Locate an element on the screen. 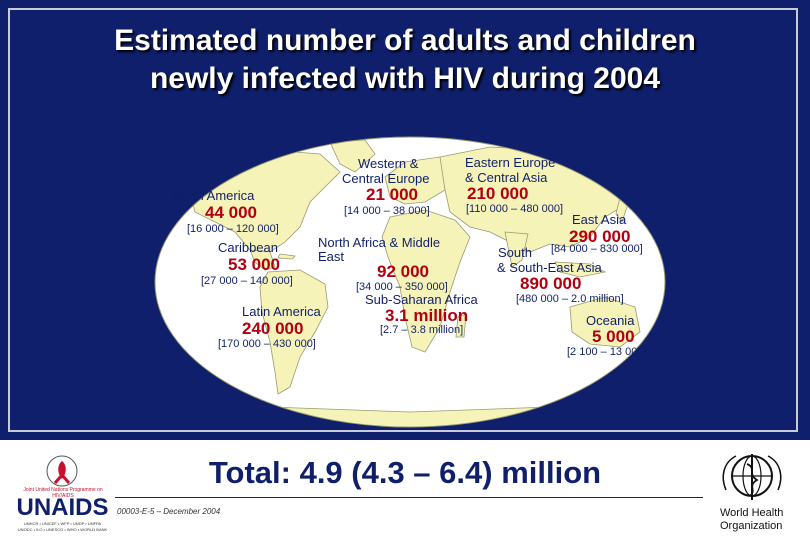  slide-reference-code: 00003-E-5 – December 2004 is located at coordinates (169, 511).